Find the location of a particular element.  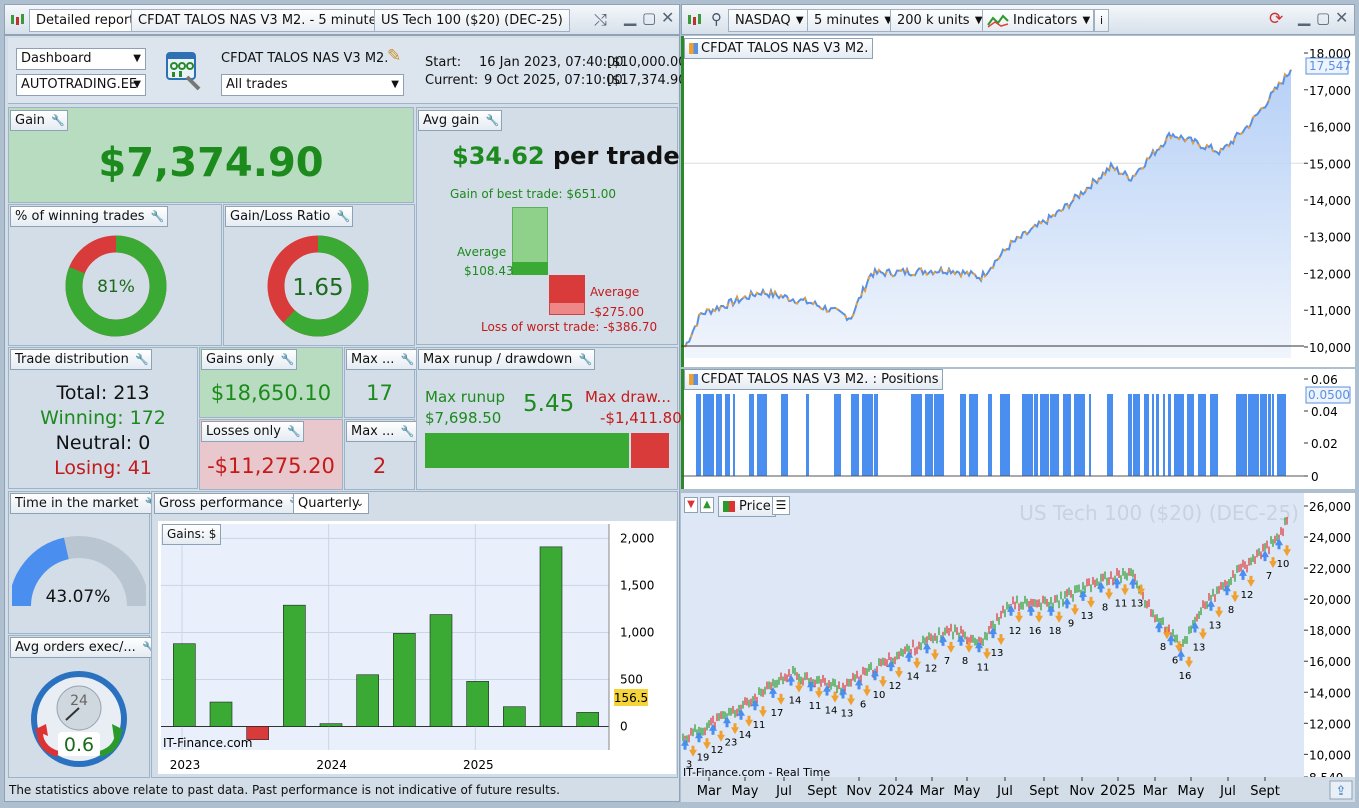

start-capital: [$10,000.00] is located at coordinates (649, 62).